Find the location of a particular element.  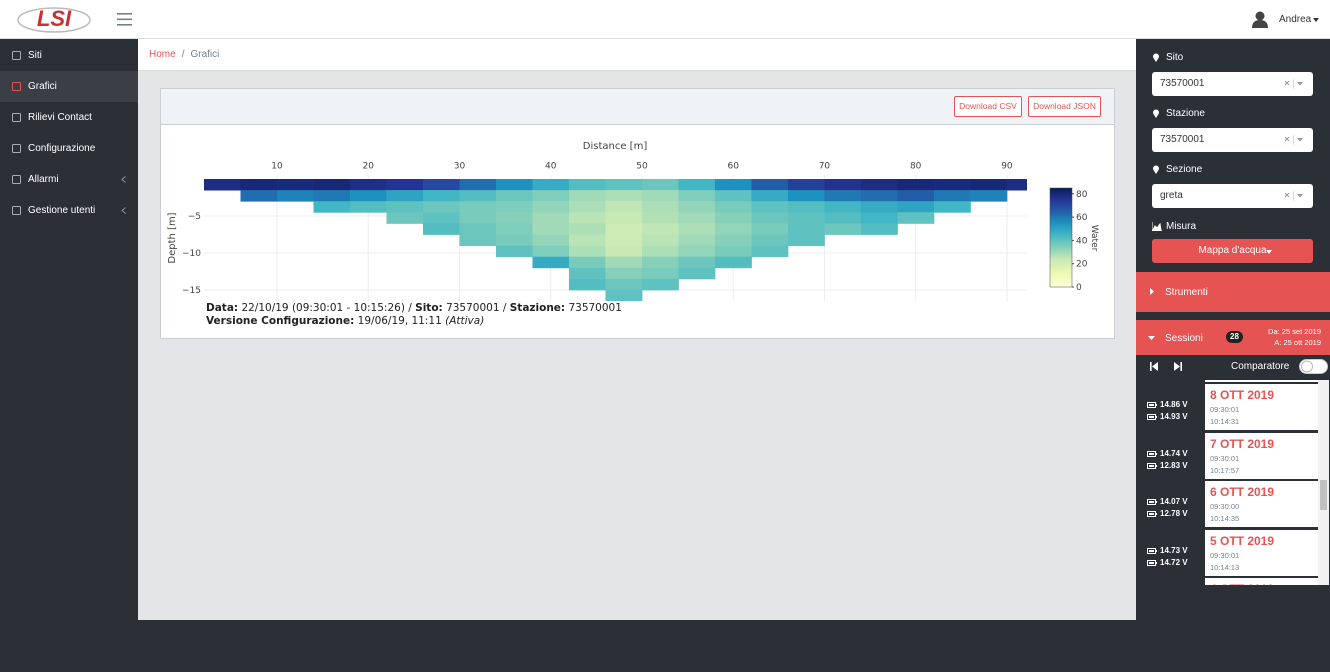

nav-item: Siti is located at coordinates (69, 55).